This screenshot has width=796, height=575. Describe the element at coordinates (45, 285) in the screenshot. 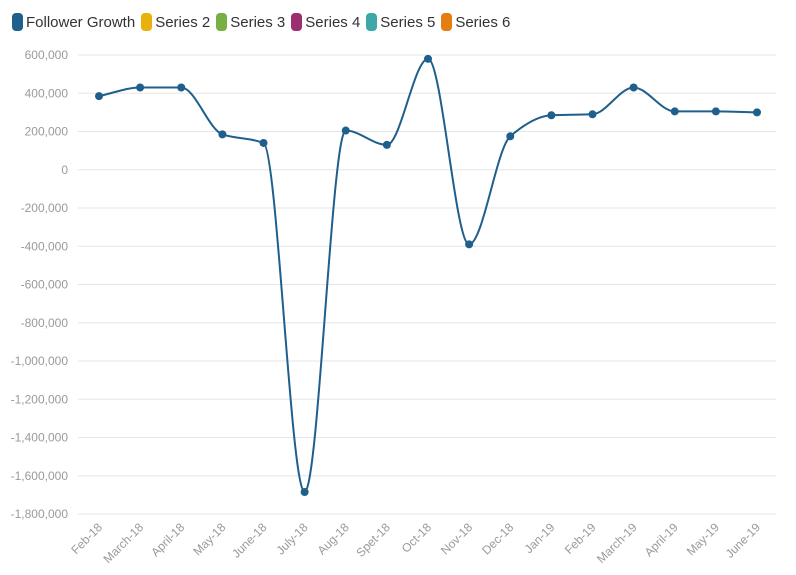

I see `y-tick-label: -600,000` at that location.